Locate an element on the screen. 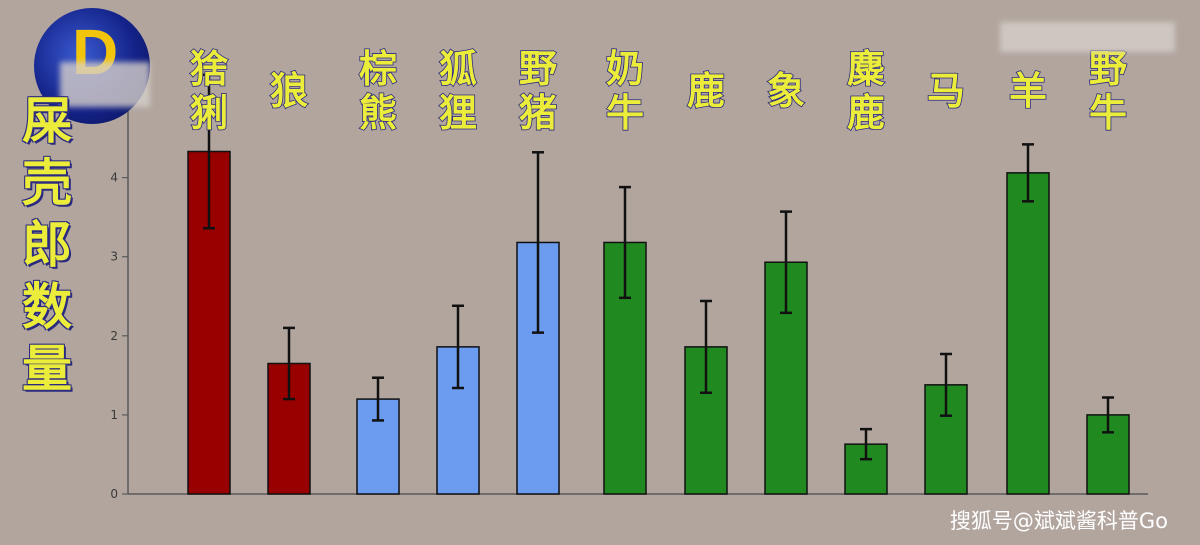 The height and width of the screenshot is (545, 1200). category-label-9: 马 is located at coordinates (946, 90).